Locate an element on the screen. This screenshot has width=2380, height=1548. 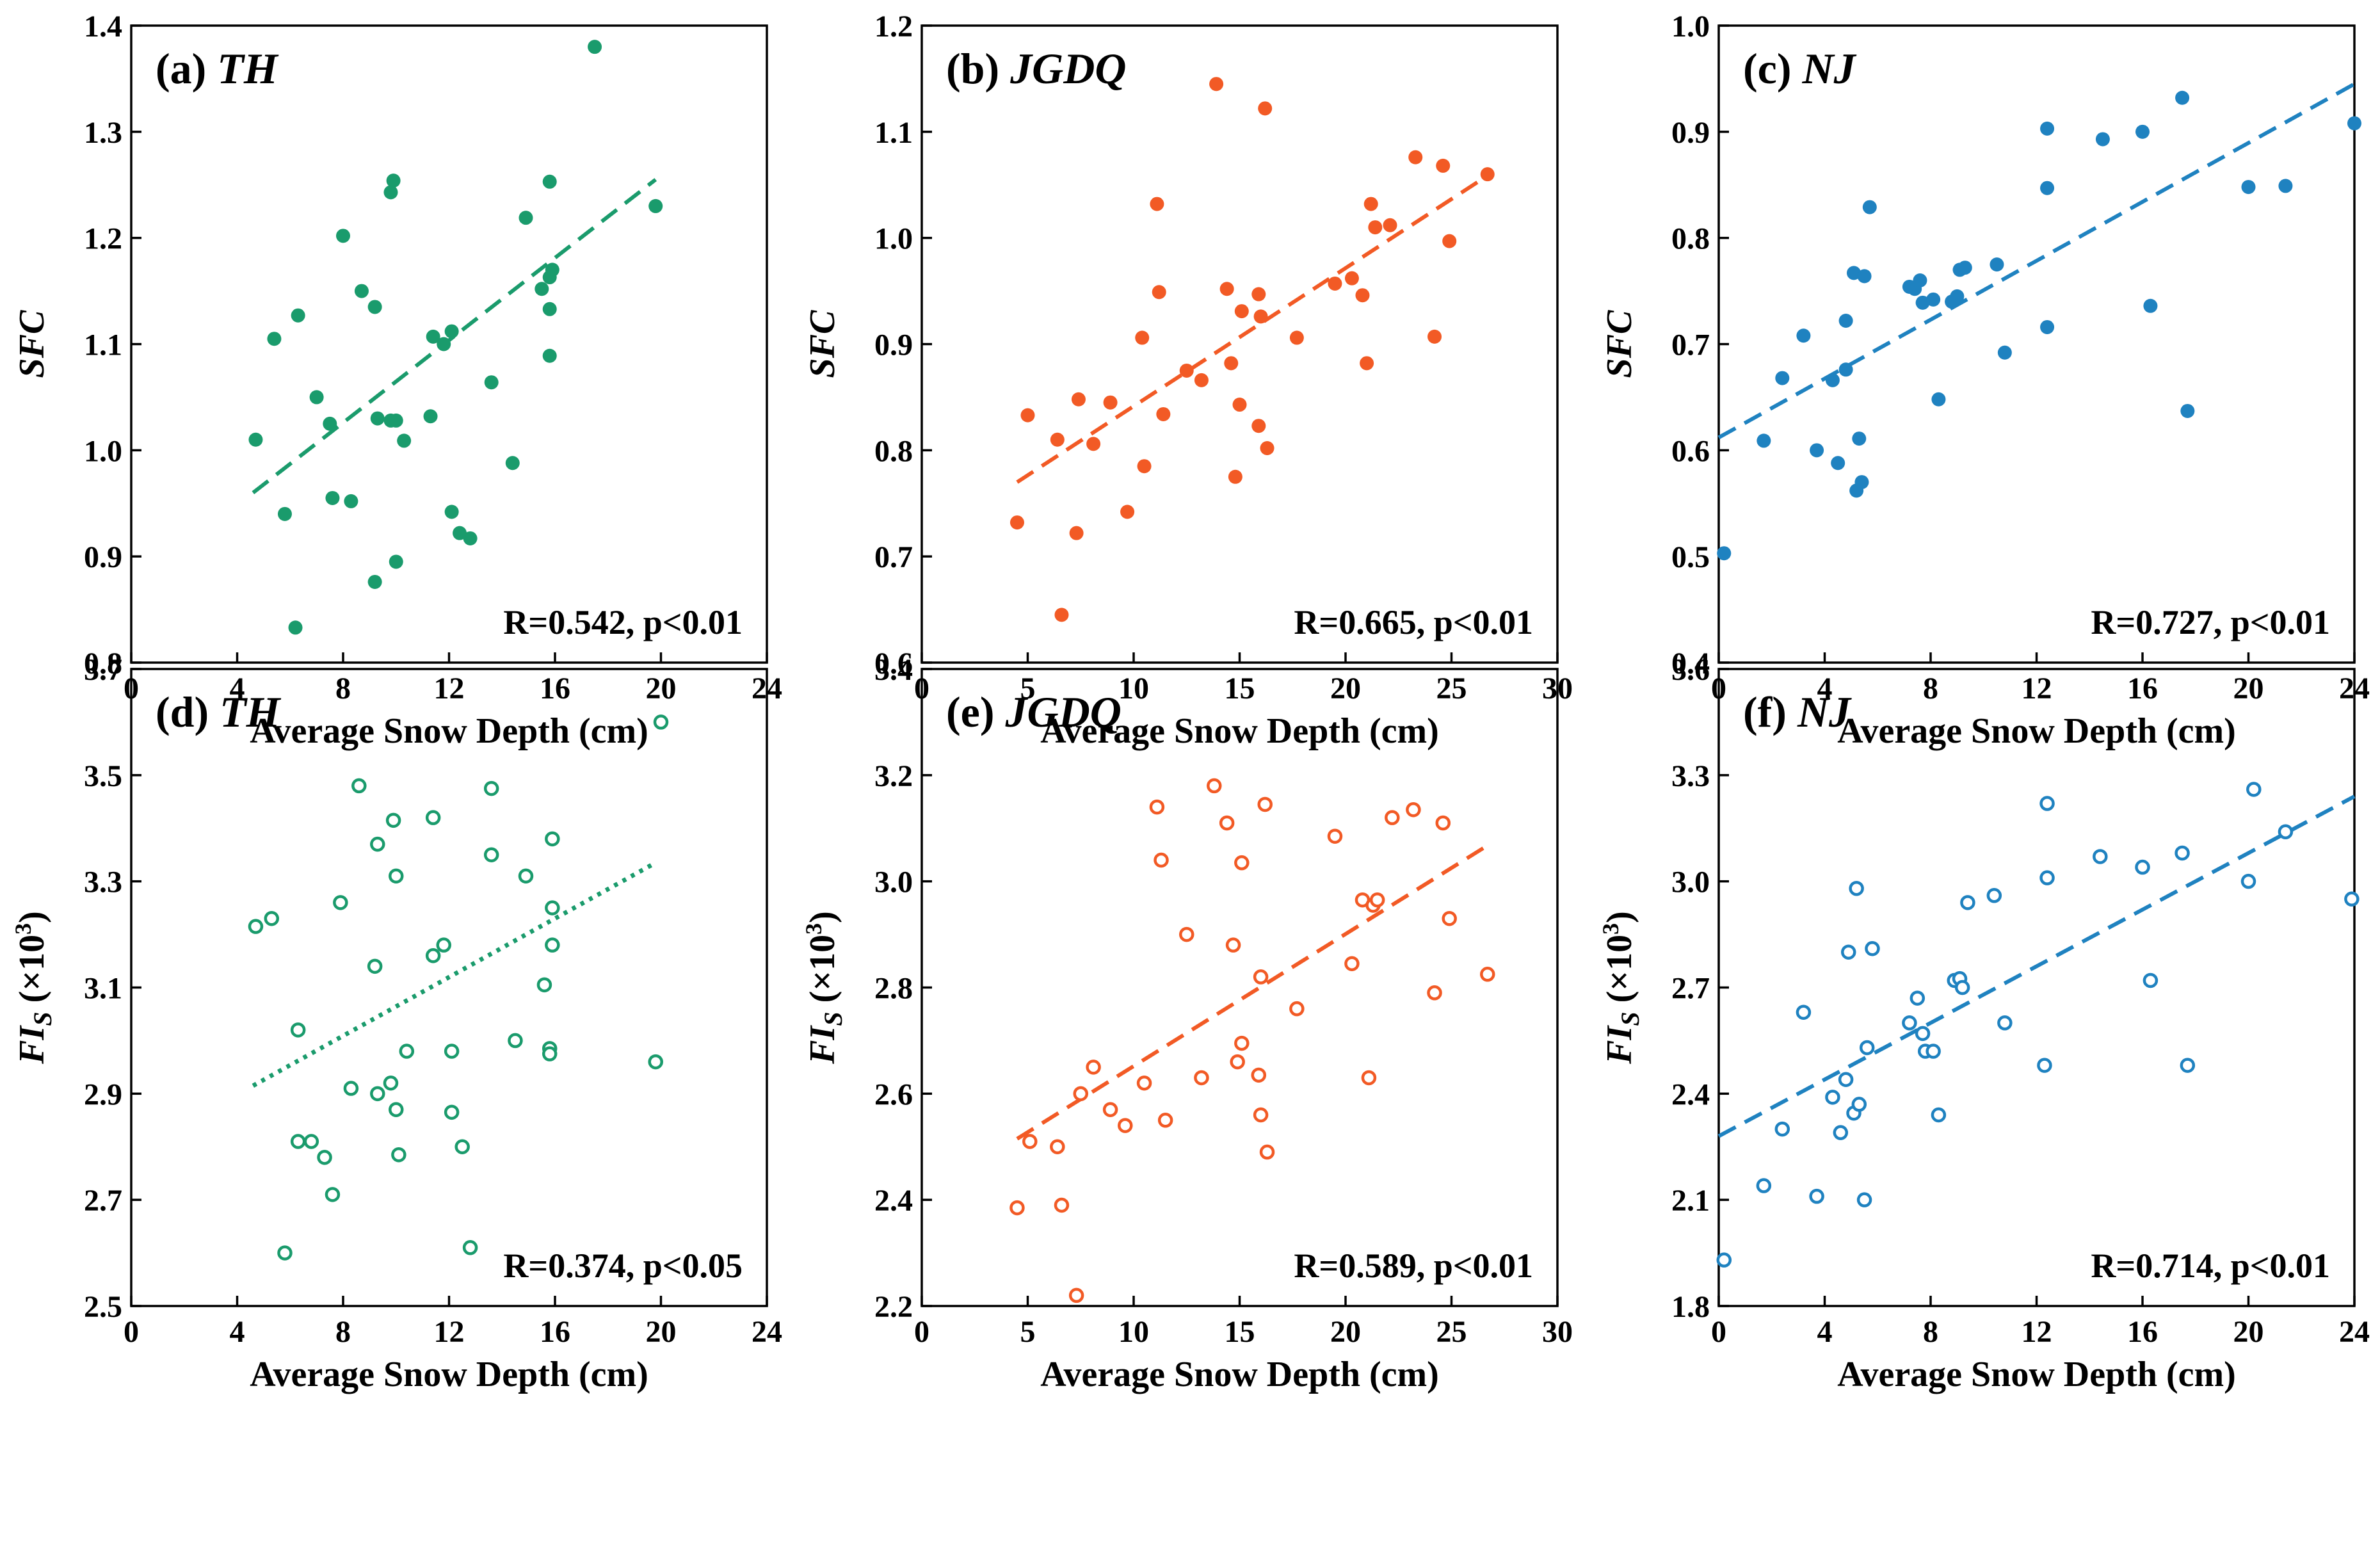
stat-annotation: R=0.714, p<0.01 is located at coordinates (2210, 1266).